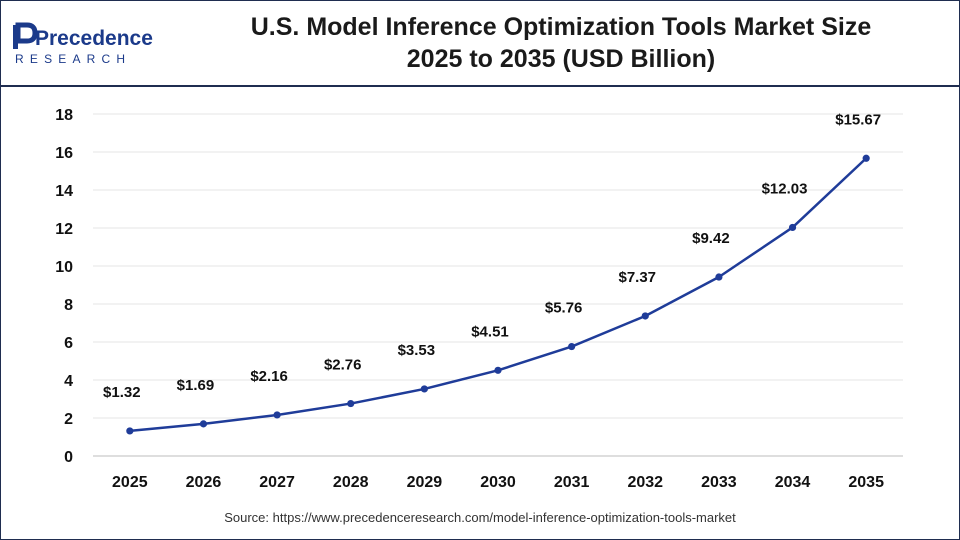  What do you see at coordinates (277, 482) in the screenshot?
I see `x-tick-label: 2027` at bounding box center [277, 482].